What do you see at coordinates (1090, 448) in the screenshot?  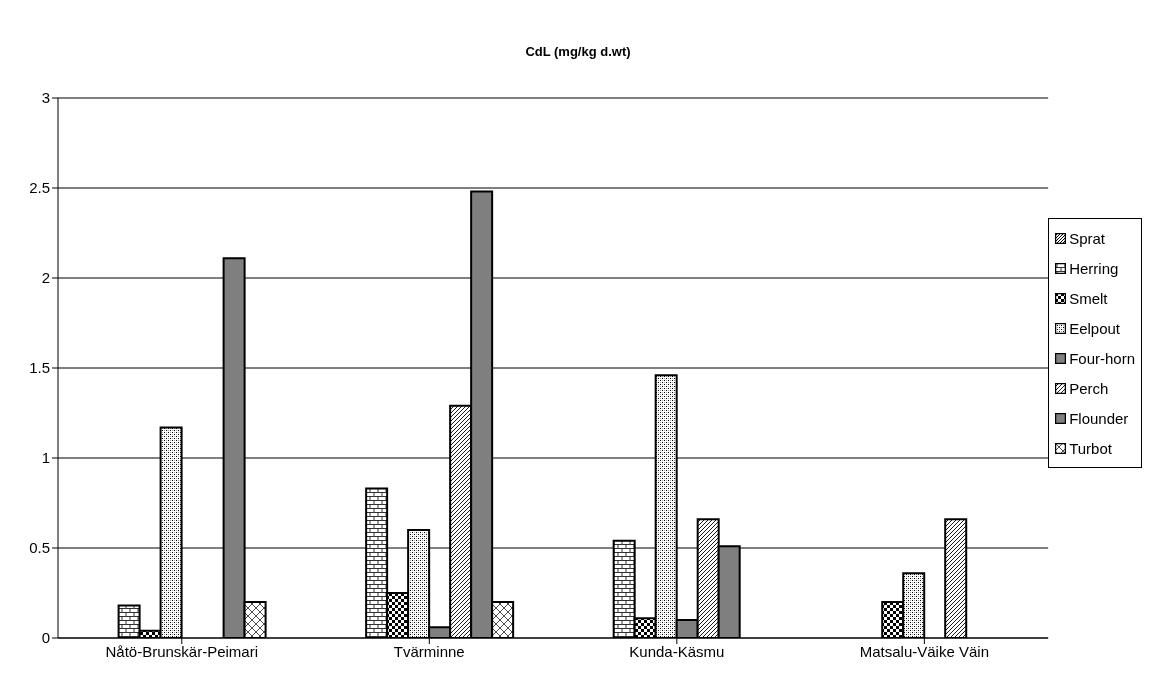 I see `legend-label: Turbot` at bounding box center [1090, 448].